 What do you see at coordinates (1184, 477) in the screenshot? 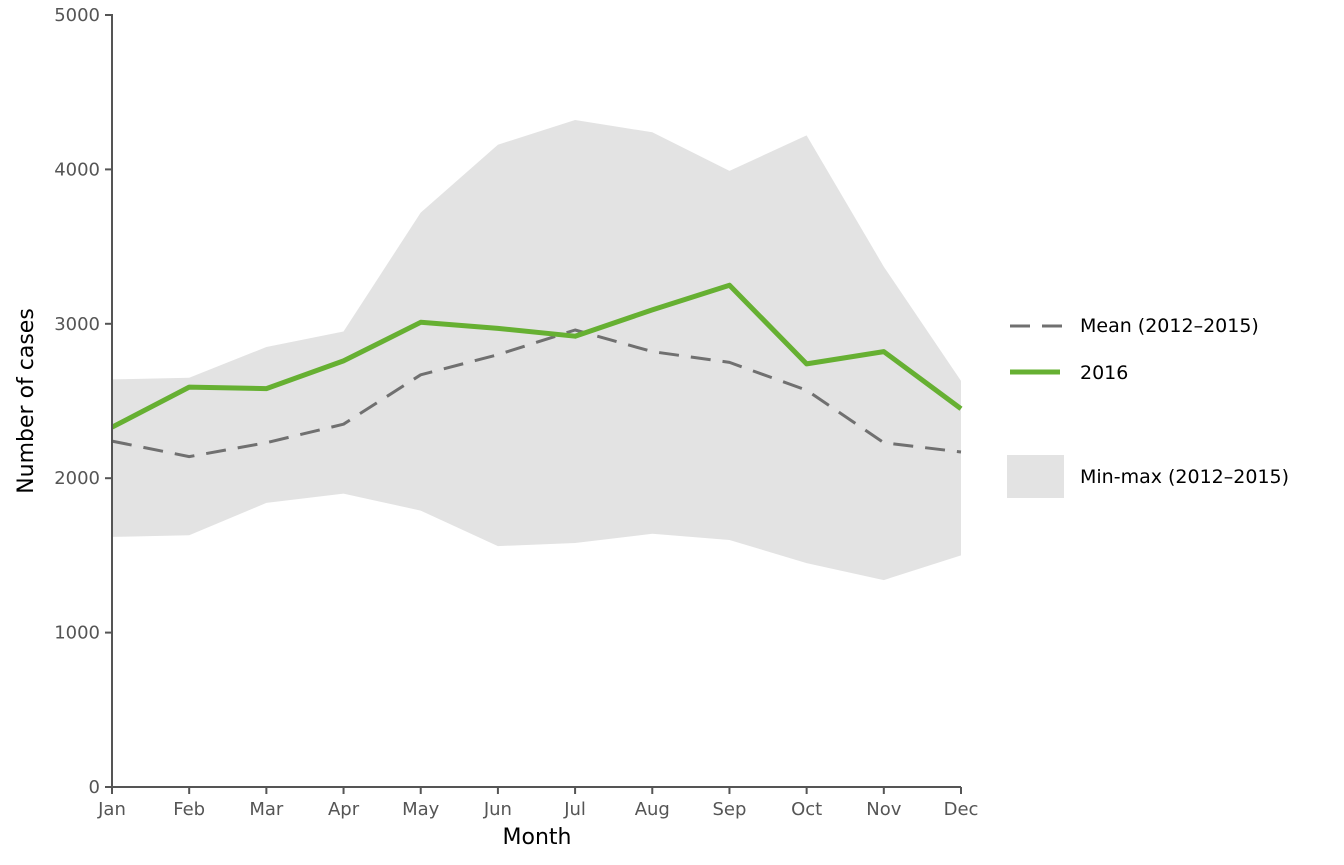
I see `legend-band-label: Min-max (2012–2015)` at bounding box center [1184, 477].